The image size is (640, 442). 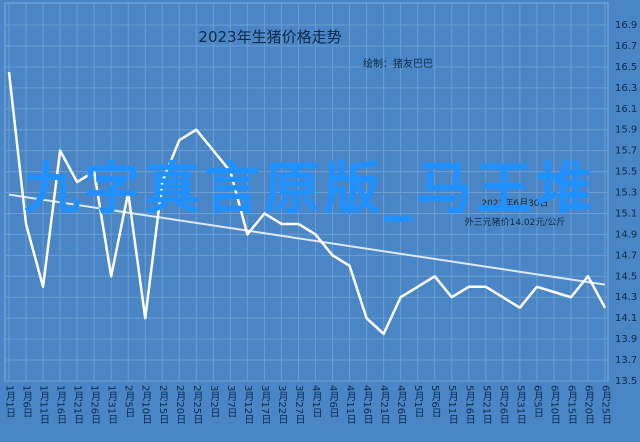 I want to click on x-tick-label: 5月16日, so click(x=469, y=404).